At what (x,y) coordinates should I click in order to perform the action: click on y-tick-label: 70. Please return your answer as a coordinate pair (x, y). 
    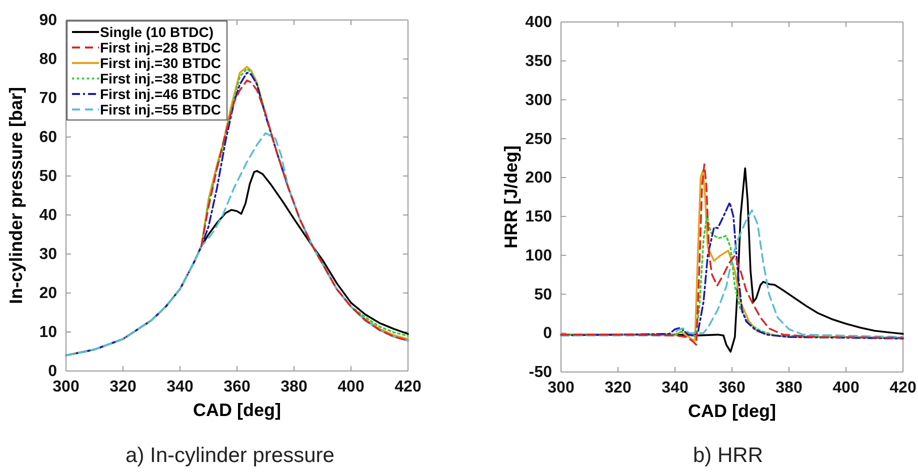
    Looking at the image, I should click on (48, 99).